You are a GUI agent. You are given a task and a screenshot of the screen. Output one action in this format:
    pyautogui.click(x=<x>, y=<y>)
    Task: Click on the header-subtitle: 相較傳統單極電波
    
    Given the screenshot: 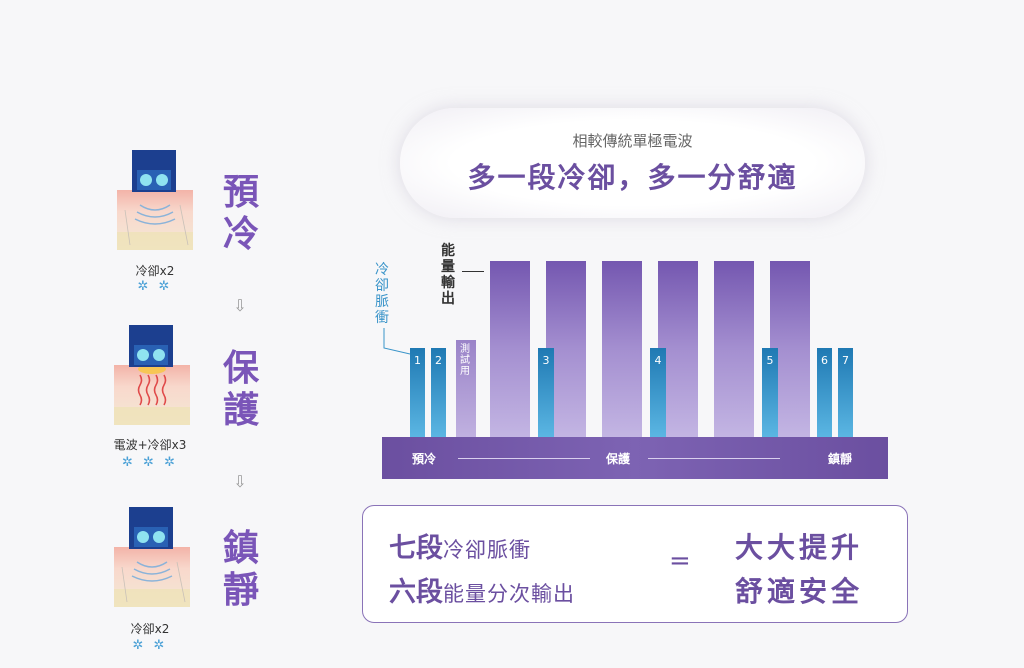 What is the action you would take?
    pyautogui.click(x=632, y=141)
    